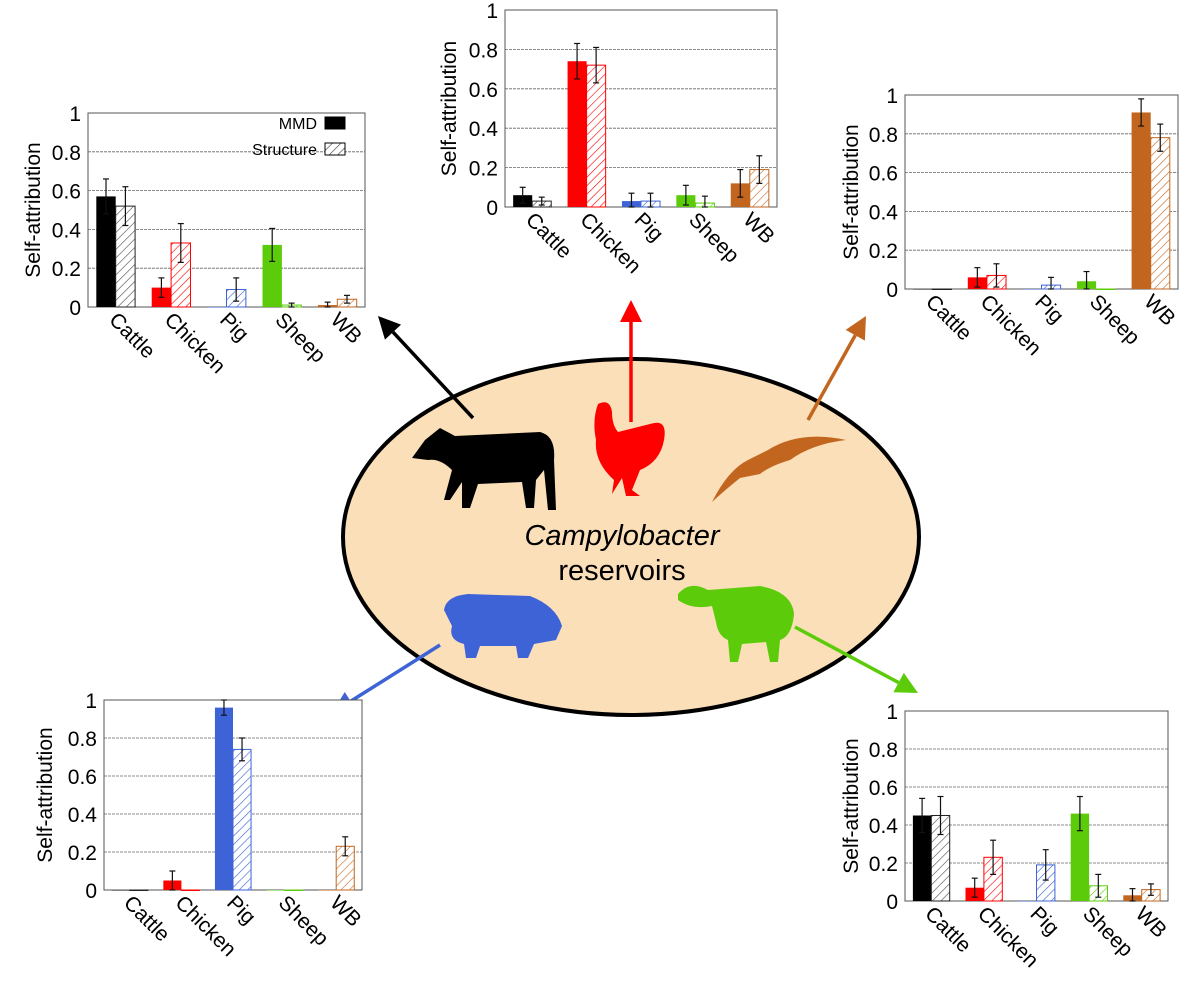 This screenshot has height=992, width=1200. What do you see at coordinates (433, 375) in the screenshot?
I see `arrow-cattle` at bounding box center [433, 375].